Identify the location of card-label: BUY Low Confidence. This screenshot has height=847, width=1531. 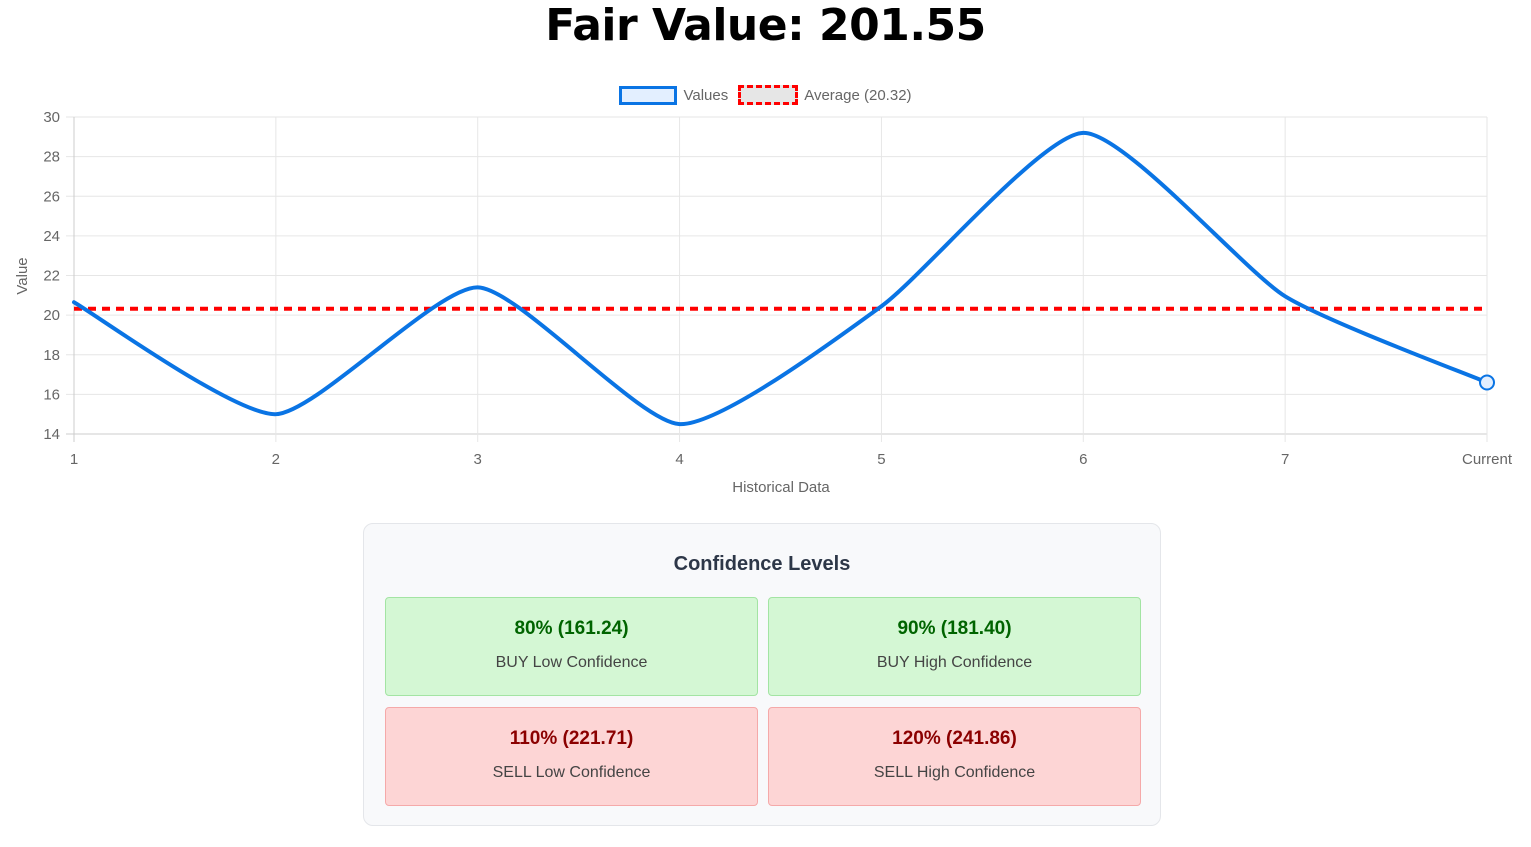
(571, 662).